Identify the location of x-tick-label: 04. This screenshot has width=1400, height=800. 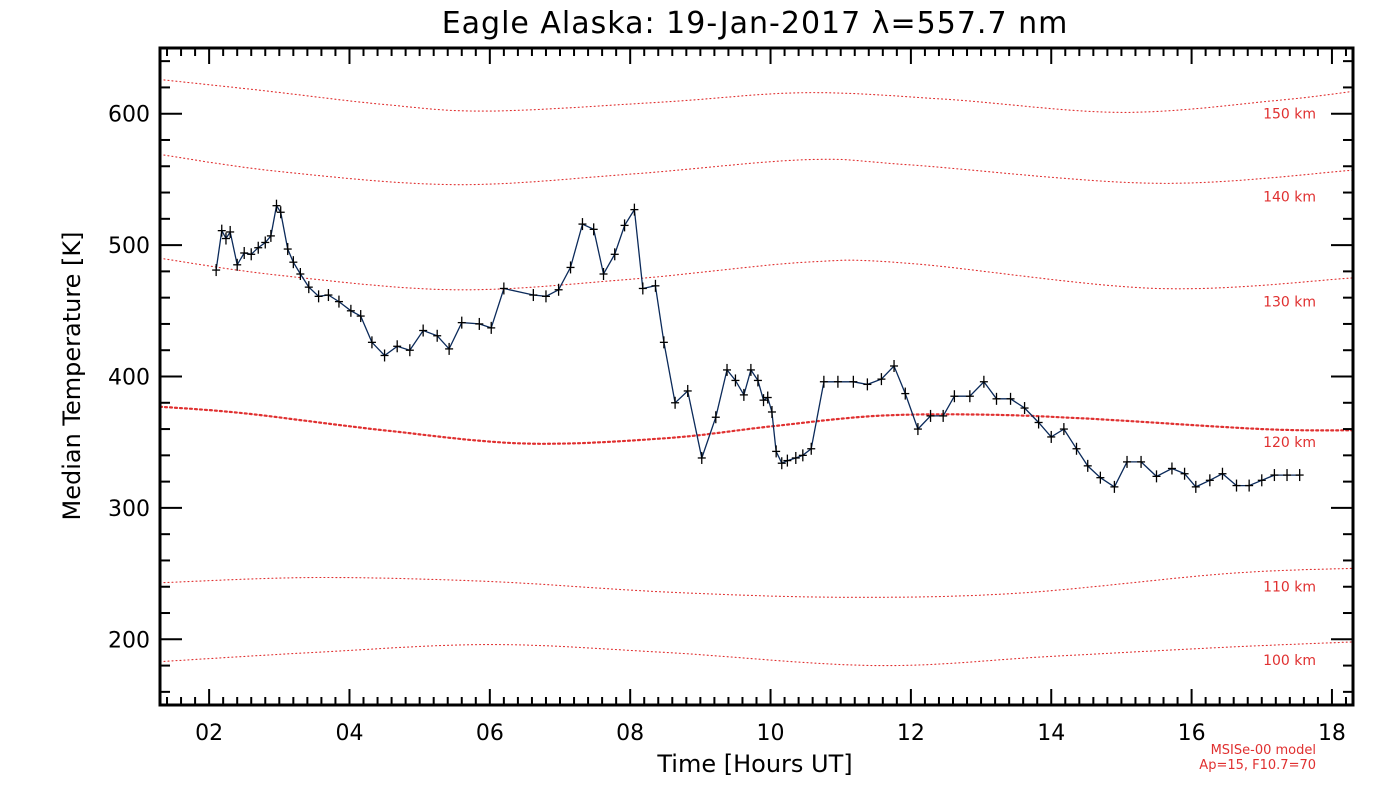
(349, 733).